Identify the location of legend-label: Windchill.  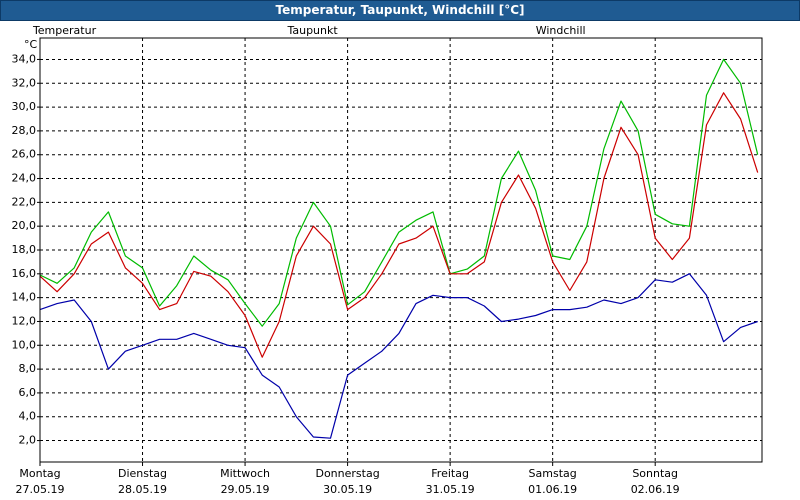
(561, 30).